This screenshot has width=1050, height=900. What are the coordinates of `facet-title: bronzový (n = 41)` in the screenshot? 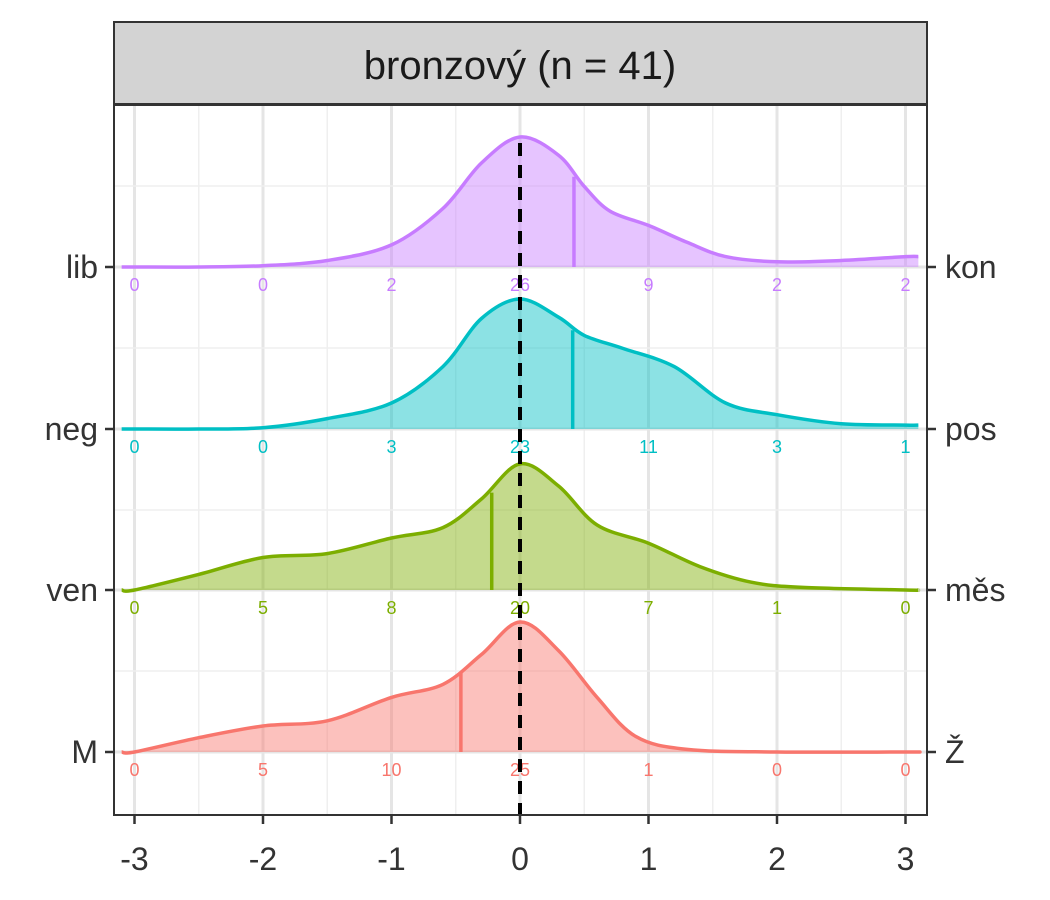 It's located at (520, 66).